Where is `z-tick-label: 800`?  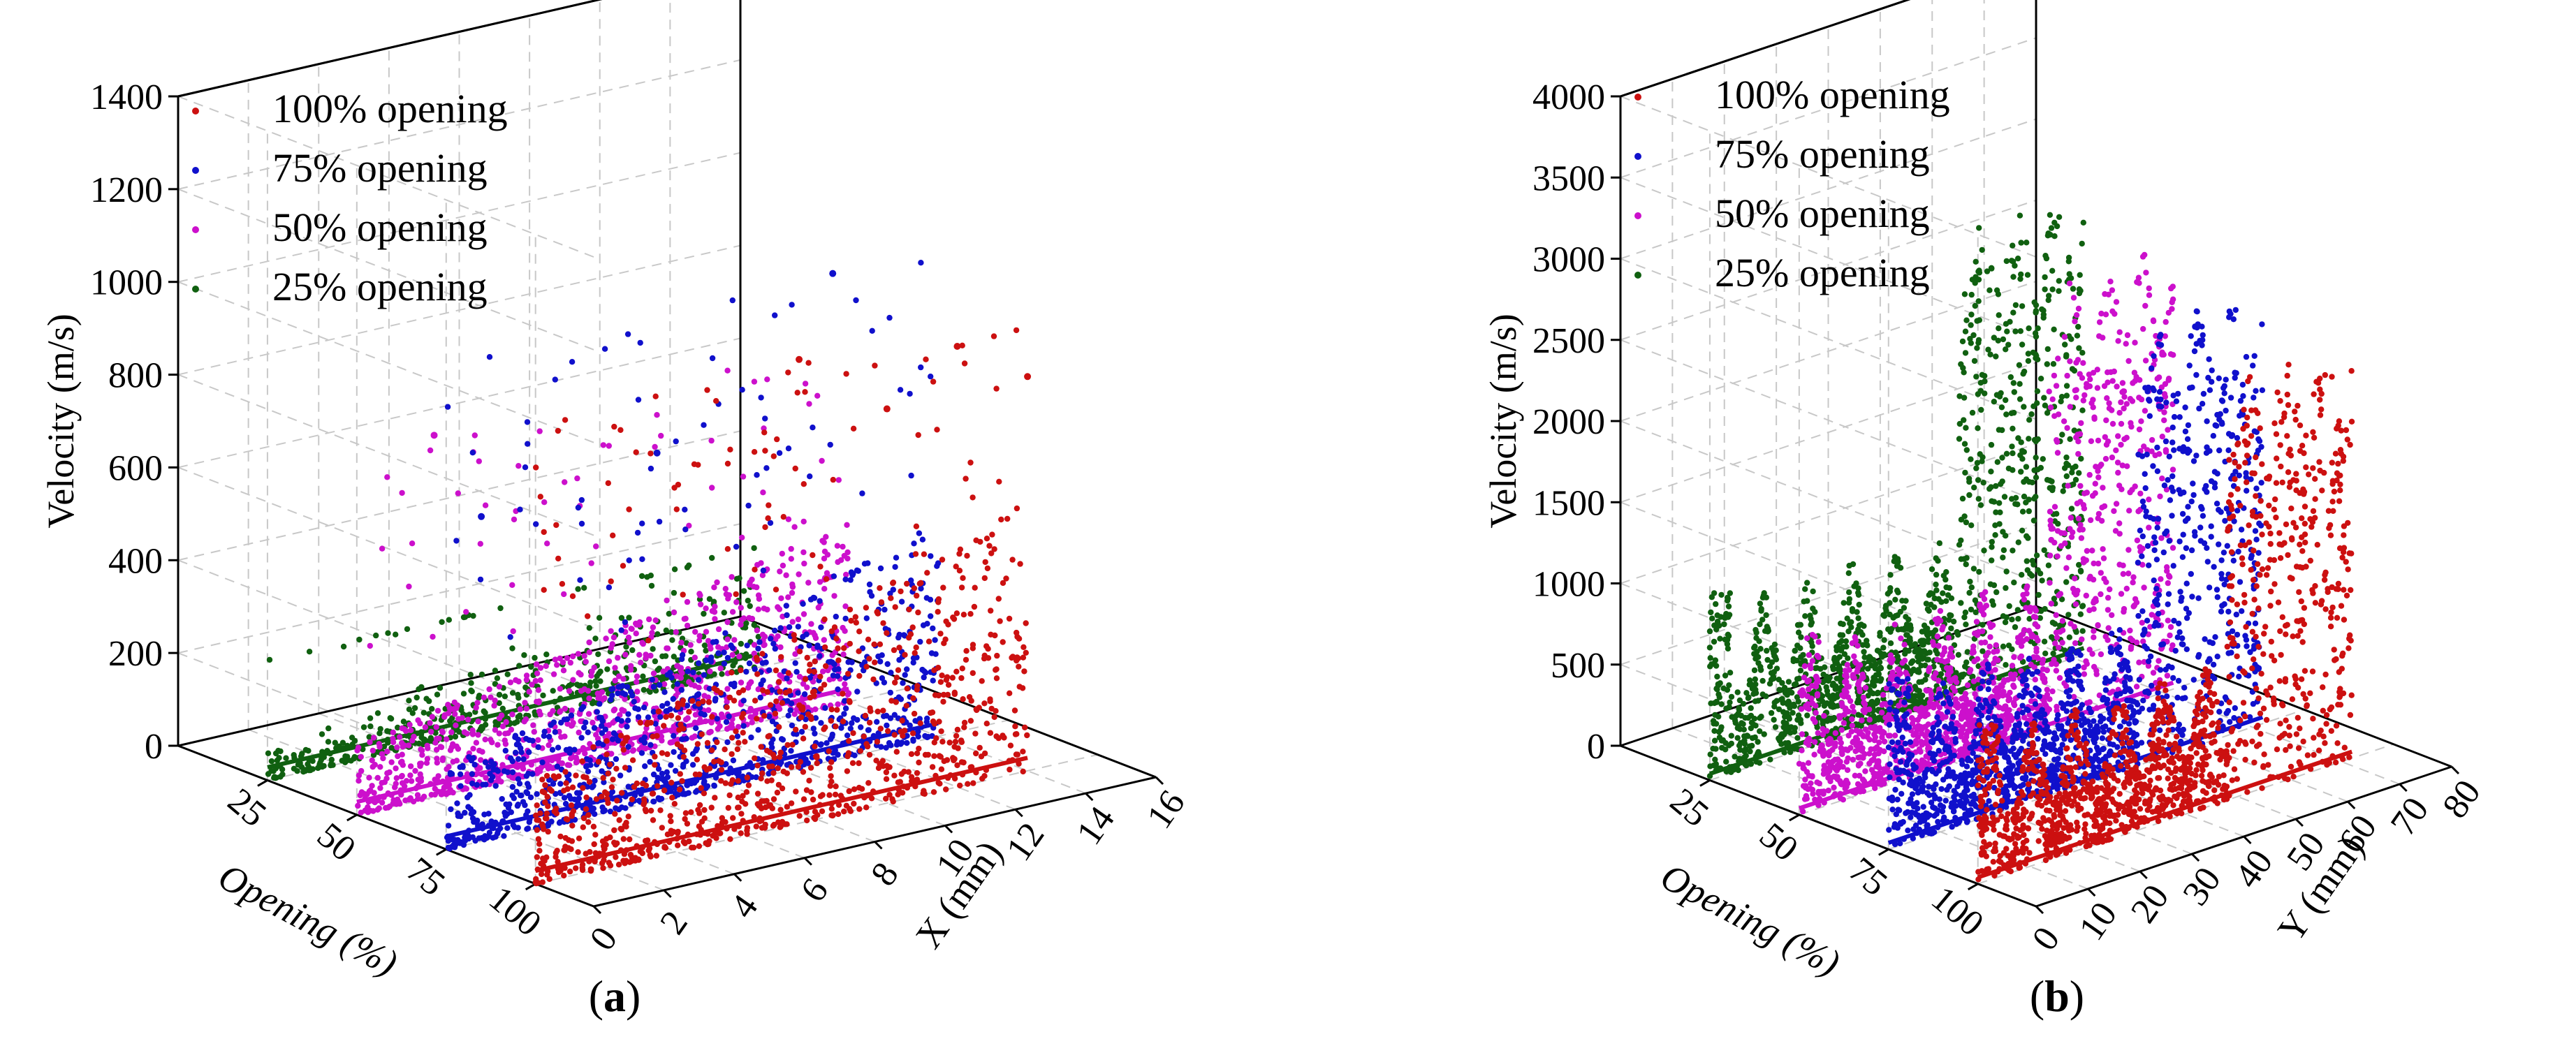 z-tick-label: 800 is located at coordinates (135, 376).